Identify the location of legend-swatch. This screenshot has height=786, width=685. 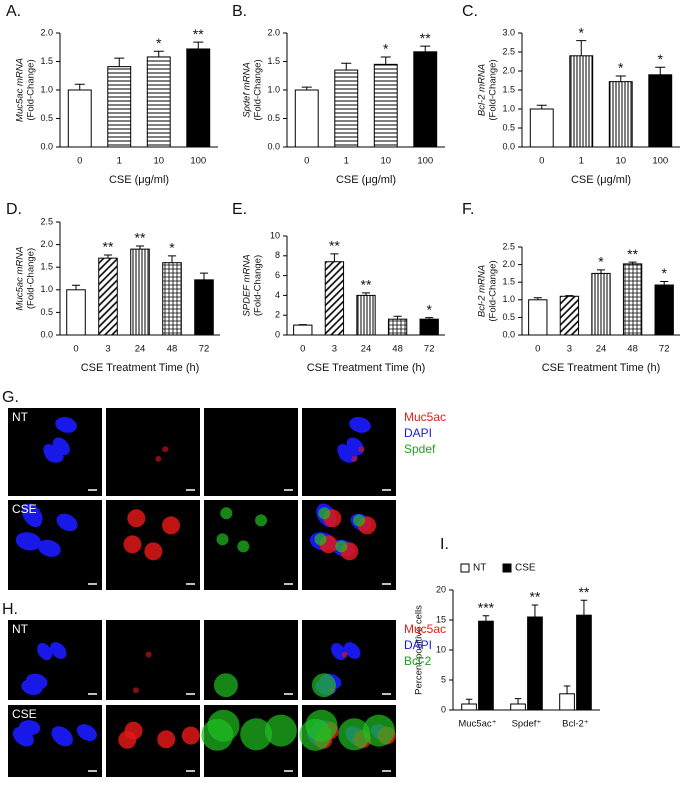
(507, 568).